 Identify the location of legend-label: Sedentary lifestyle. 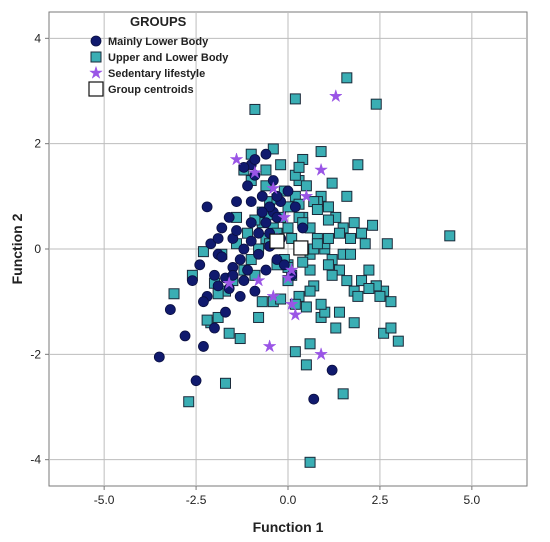
(156, 74).